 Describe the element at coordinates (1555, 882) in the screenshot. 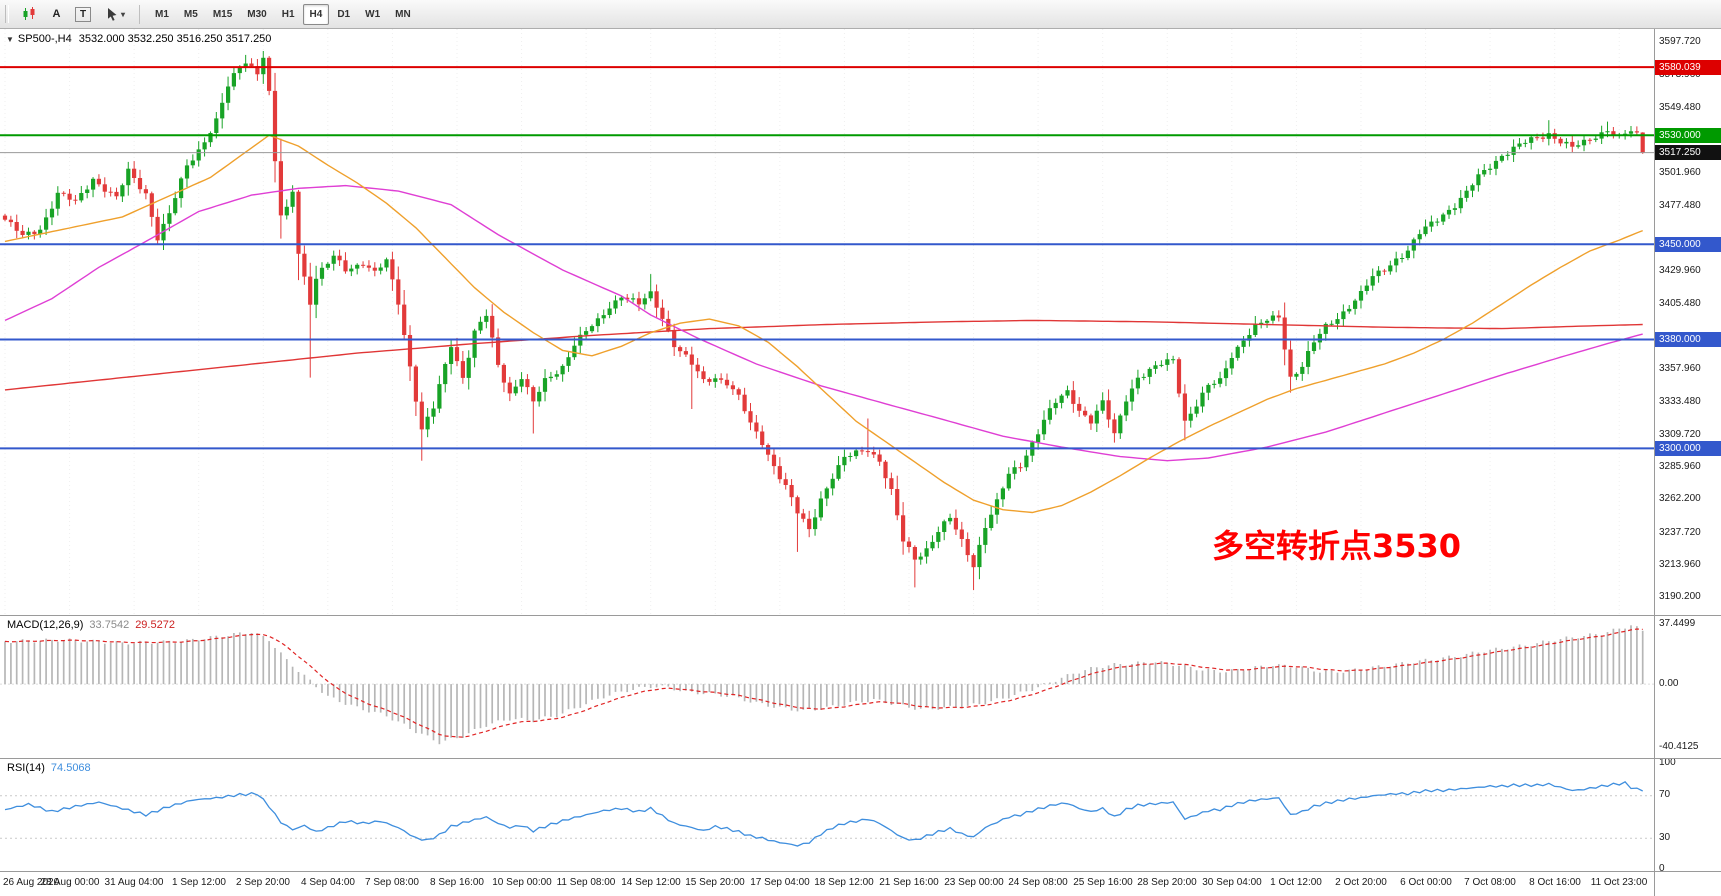

I see `time-axis-label: 8 Oct 16:00` at that location.